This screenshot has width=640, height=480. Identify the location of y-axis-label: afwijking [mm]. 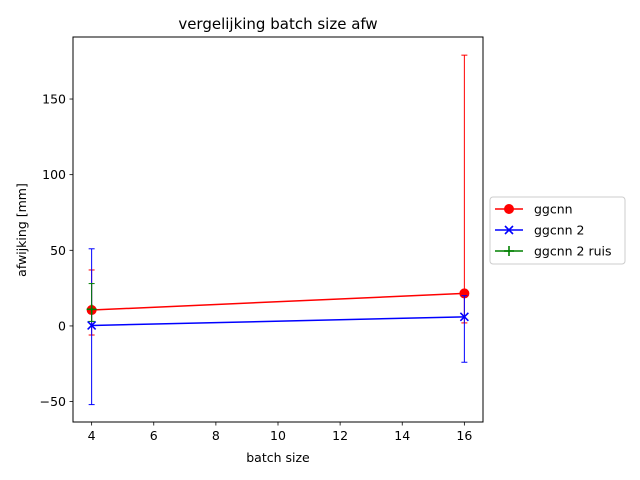
(21, 230).